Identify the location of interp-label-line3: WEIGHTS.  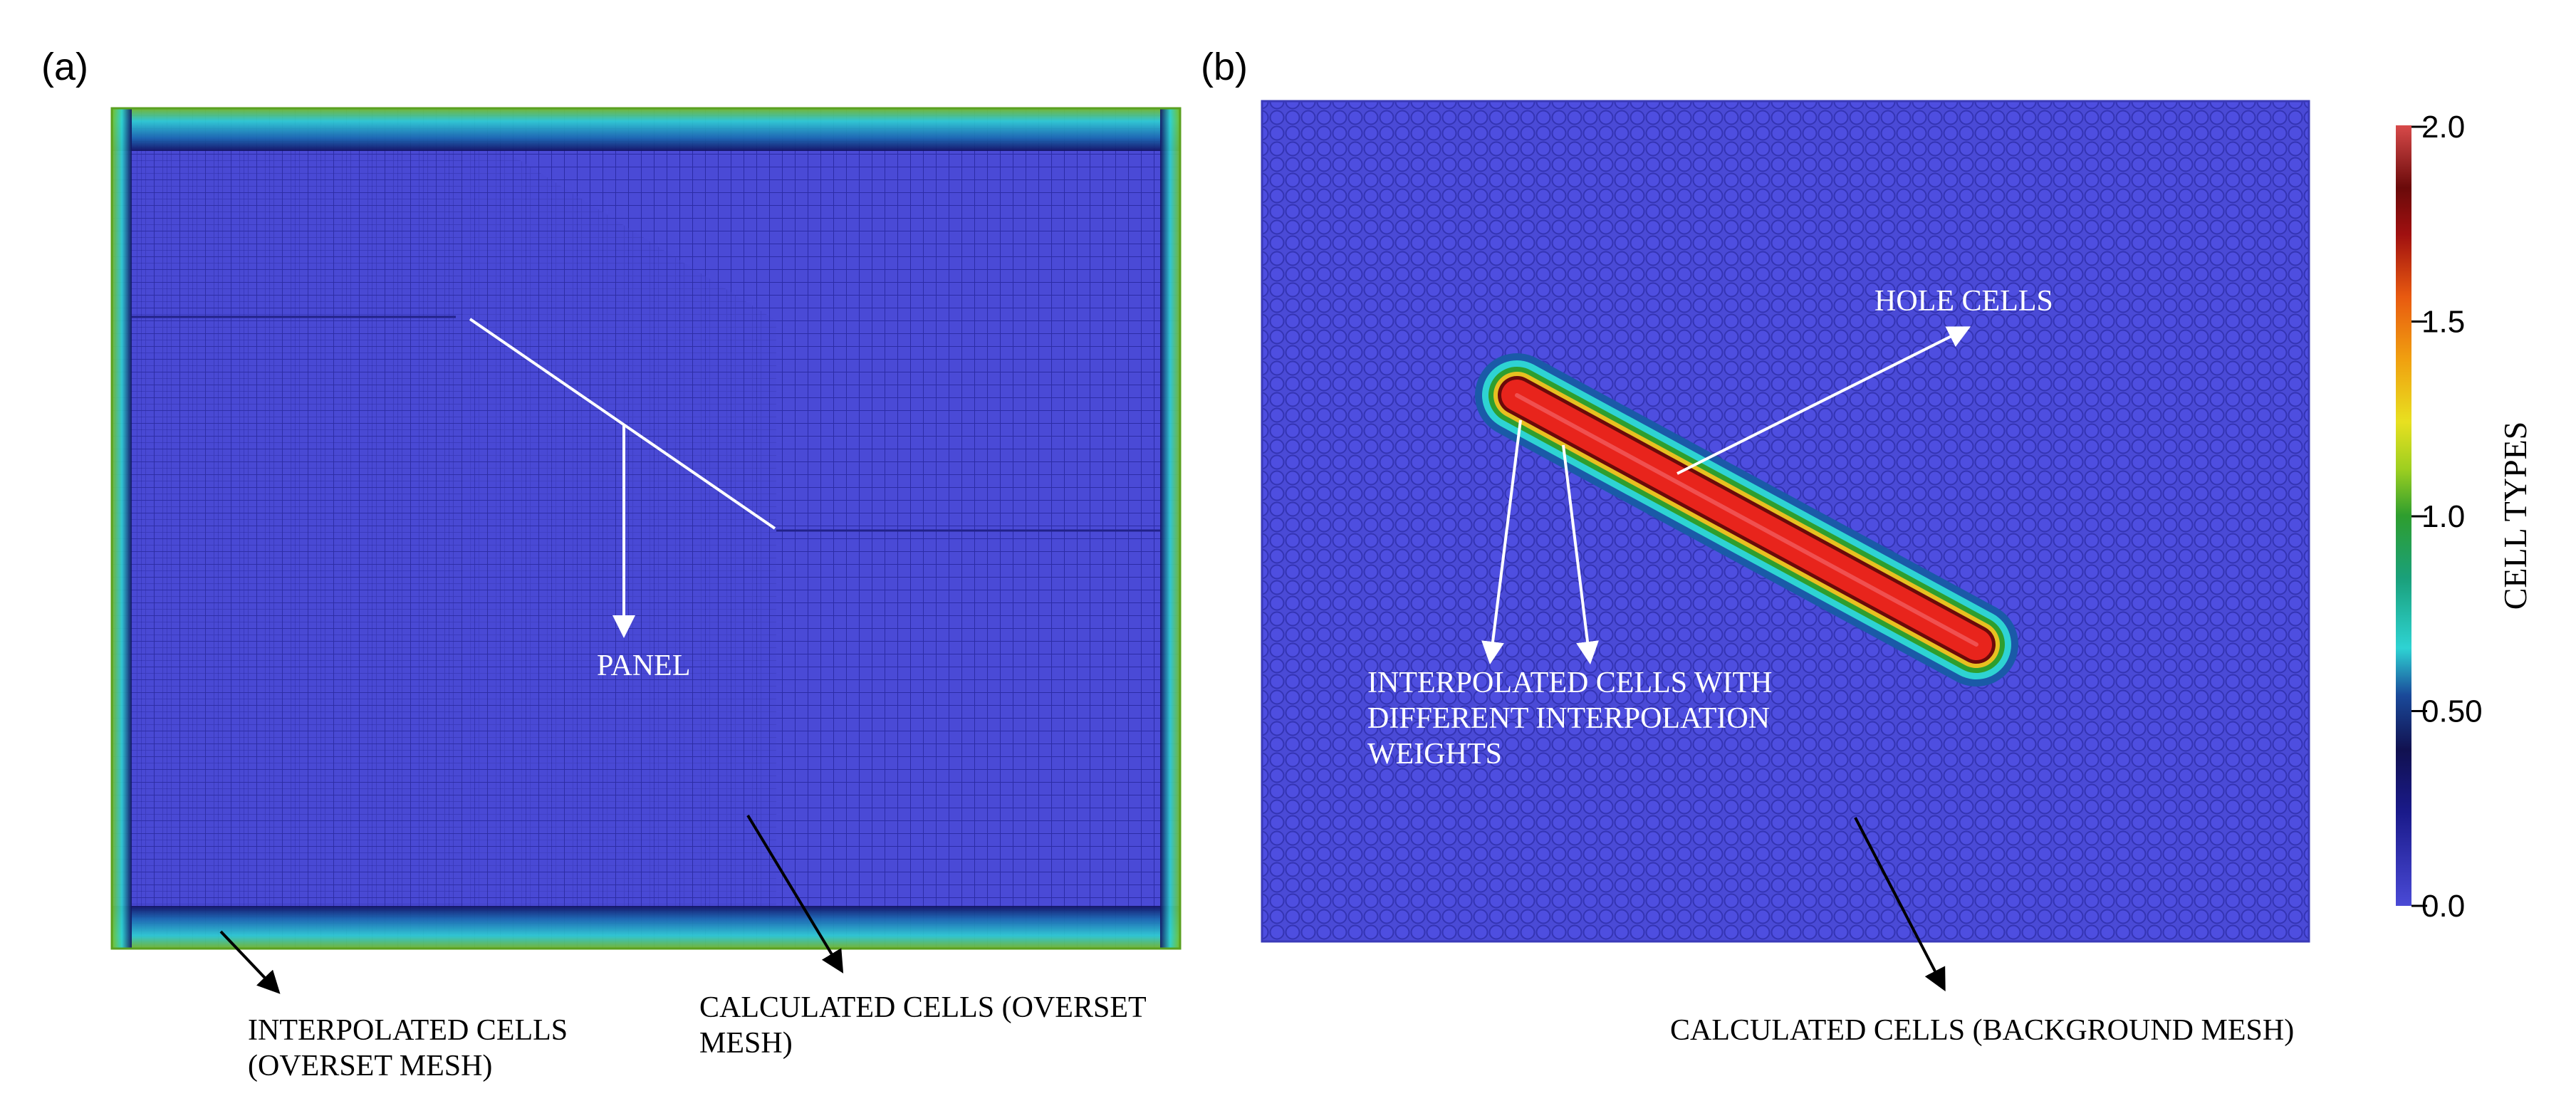
(1434, 754).